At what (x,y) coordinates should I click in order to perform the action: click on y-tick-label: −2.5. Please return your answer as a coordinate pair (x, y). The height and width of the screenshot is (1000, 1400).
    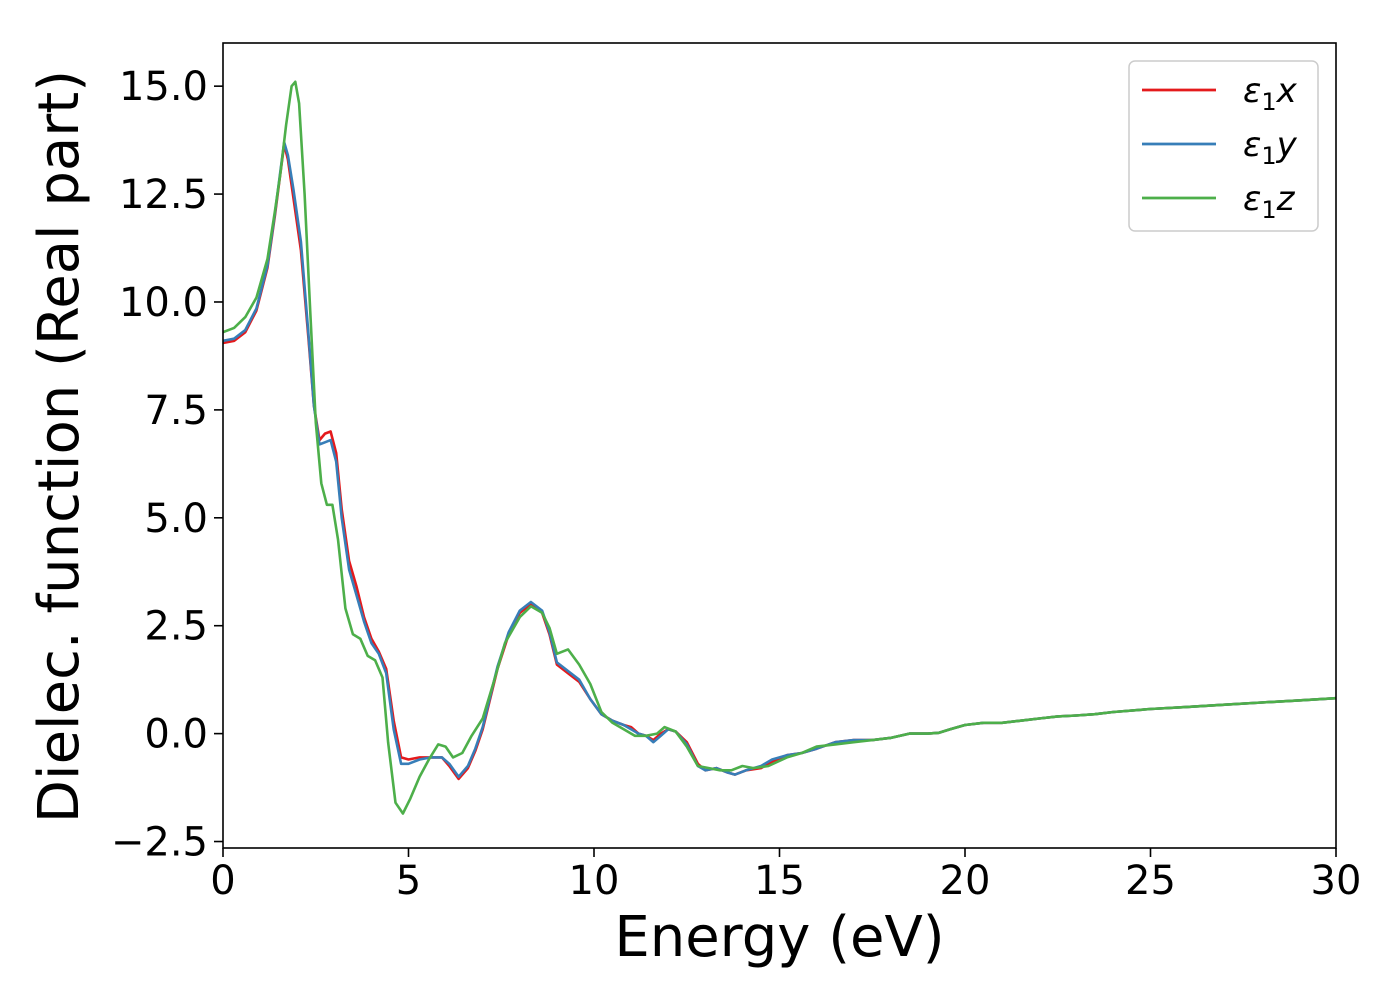
    Looking at the image, I should click on (159, 843).